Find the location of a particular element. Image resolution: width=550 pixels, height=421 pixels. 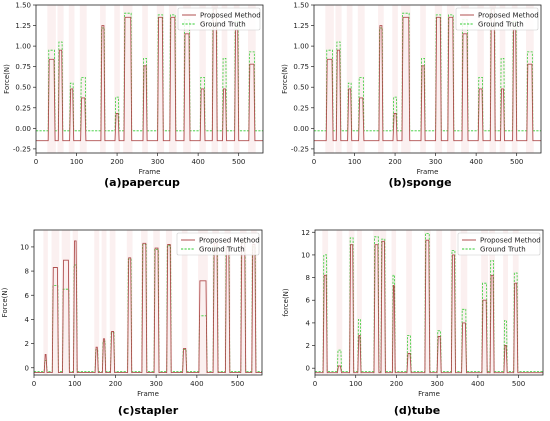

y-tick-label: 8 is located at coordinates (308, 278).